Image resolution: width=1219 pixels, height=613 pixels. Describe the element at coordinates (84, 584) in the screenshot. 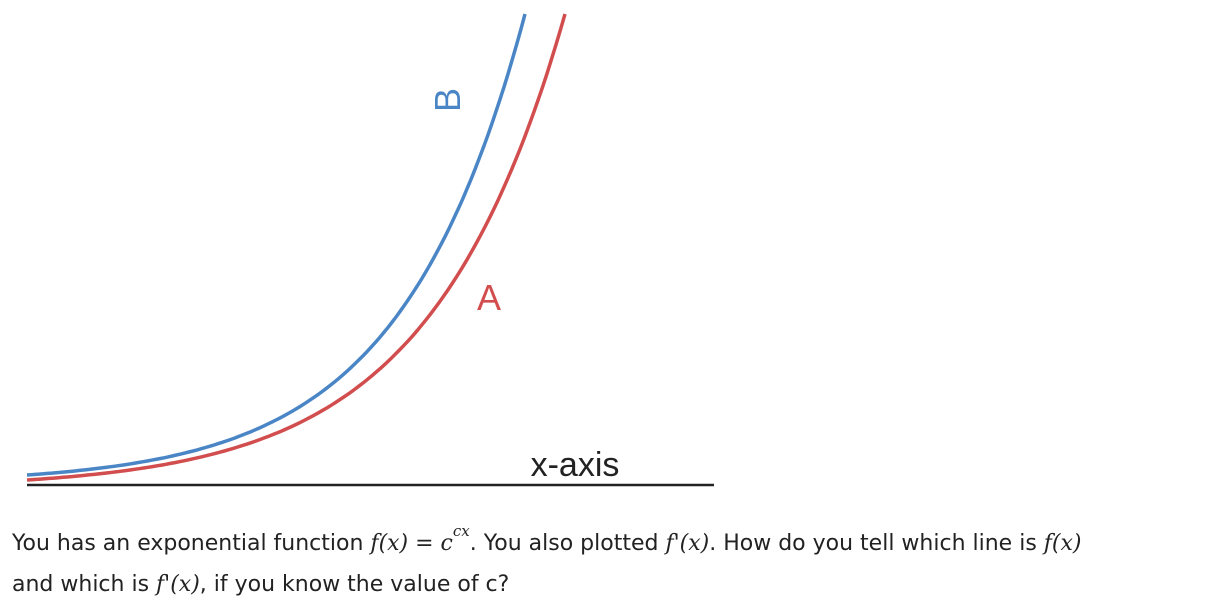

I see `question-text-segment: and which is` at that location.